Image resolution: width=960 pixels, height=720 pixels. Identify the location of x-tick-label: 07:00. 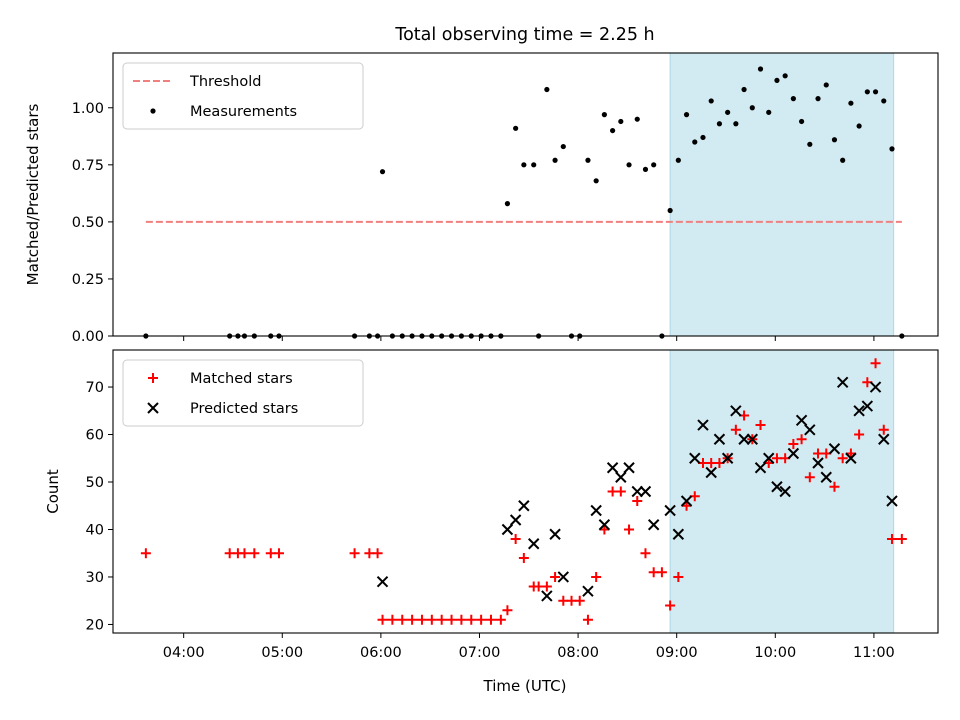
(480, 653).